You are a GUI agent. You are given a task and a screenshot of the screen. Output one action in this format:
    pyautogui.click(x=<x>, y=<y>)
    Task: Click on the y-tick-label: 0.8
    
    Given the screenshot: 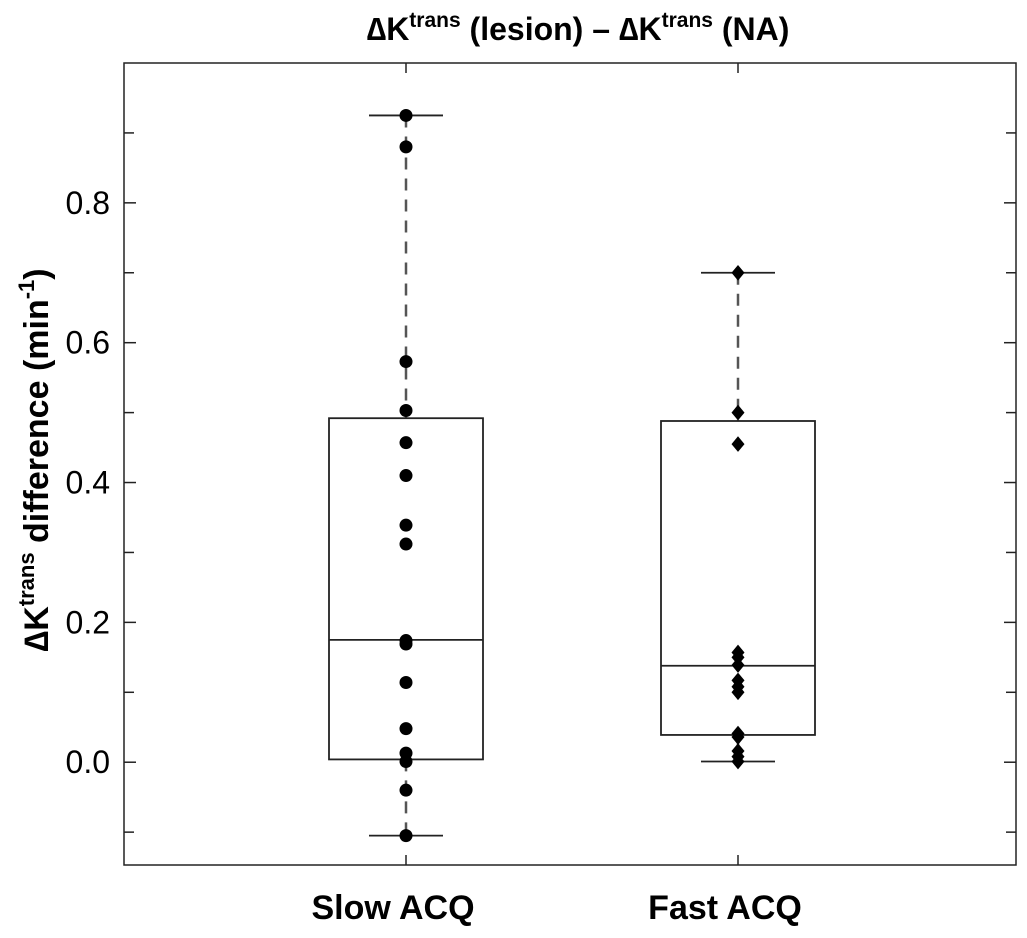 What is the action you would take?
    pyautogui.click(x=88, y=203)
    